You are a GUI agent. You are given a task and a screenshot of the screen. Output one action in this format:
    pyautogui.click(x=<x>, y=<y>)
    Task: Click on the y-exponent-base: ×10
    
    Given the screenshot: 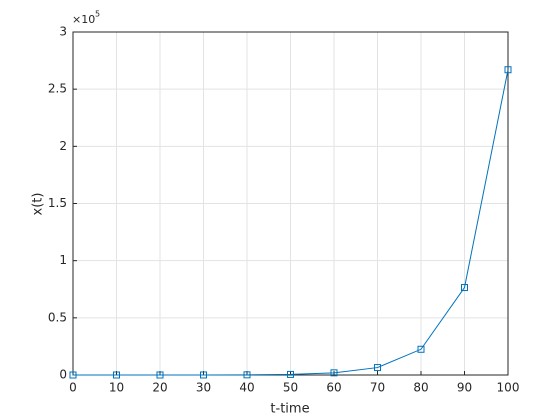 What is the action you would take?
    pyautogui.click(x=83, y=19)
    